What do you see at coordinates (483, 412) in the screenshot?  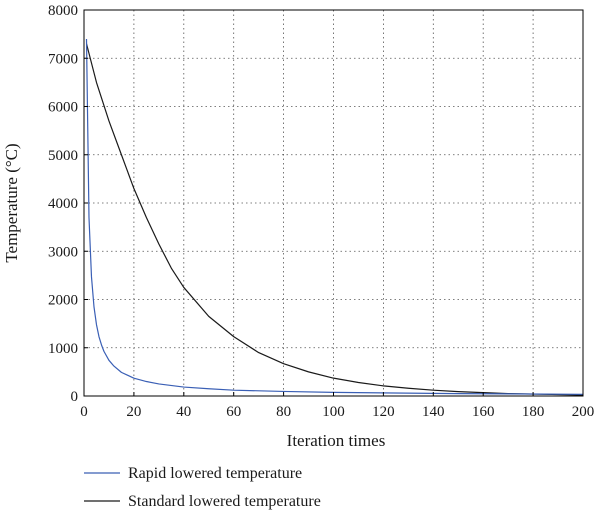 I see `x-tick-label: 160` at bounding box center [483, 412].